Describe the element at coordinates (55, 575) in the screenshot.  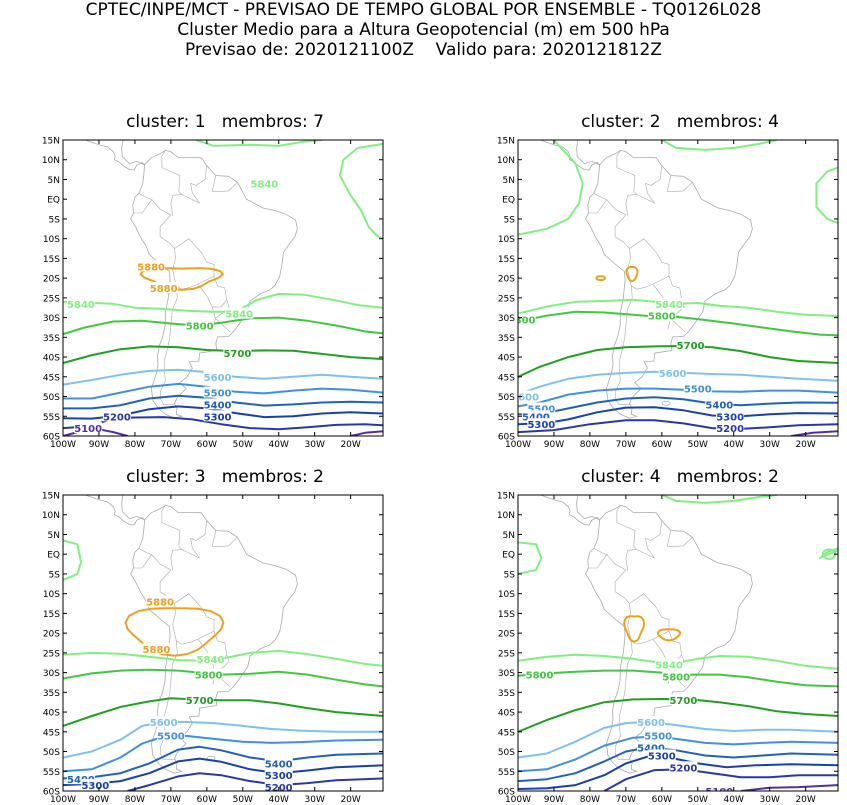
I see `lat-tick-label: 5S` at that location.